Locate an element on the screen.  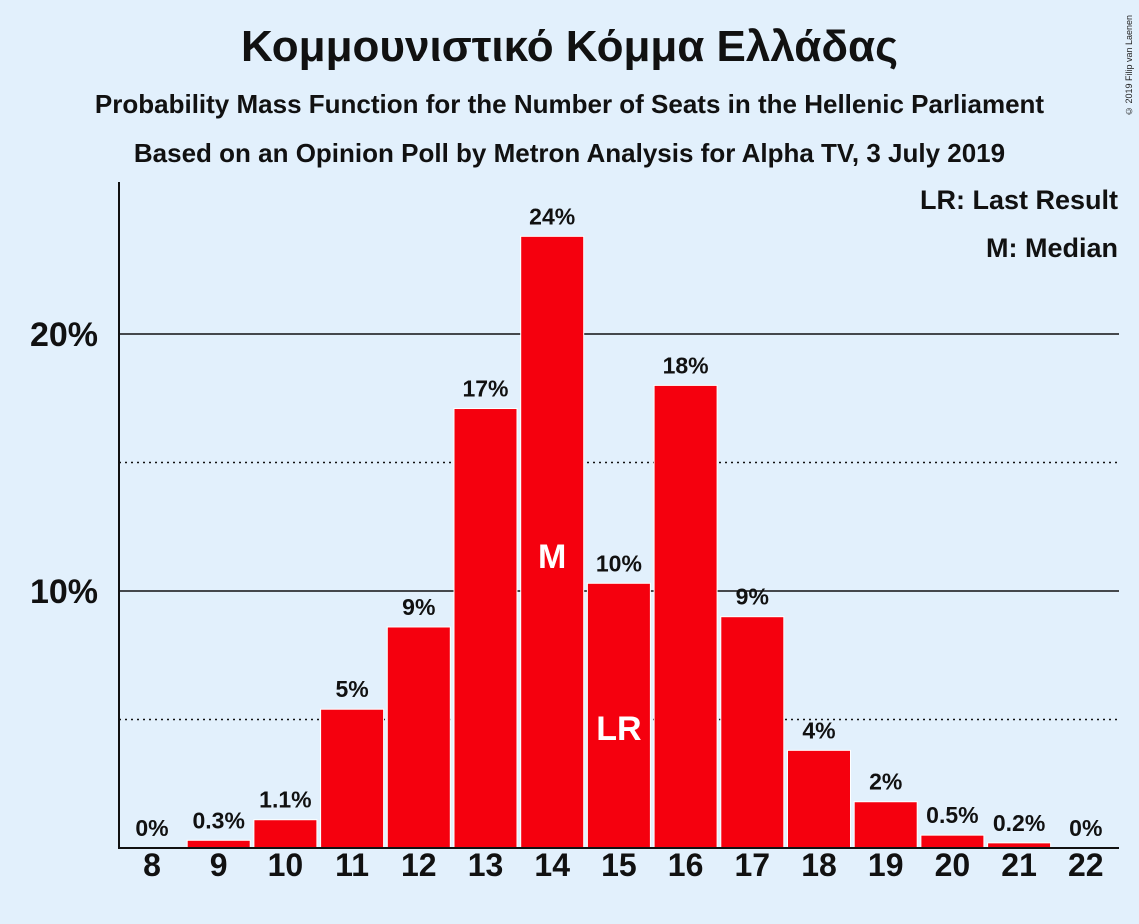
bar-value-label: 1.1% is located at coordinates (285, 800).